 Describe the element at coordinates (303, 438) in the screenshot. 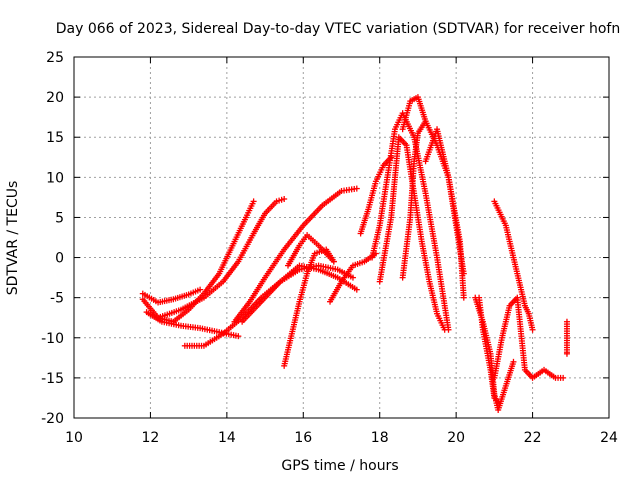

I see `x-tick-label: 16` at that location.